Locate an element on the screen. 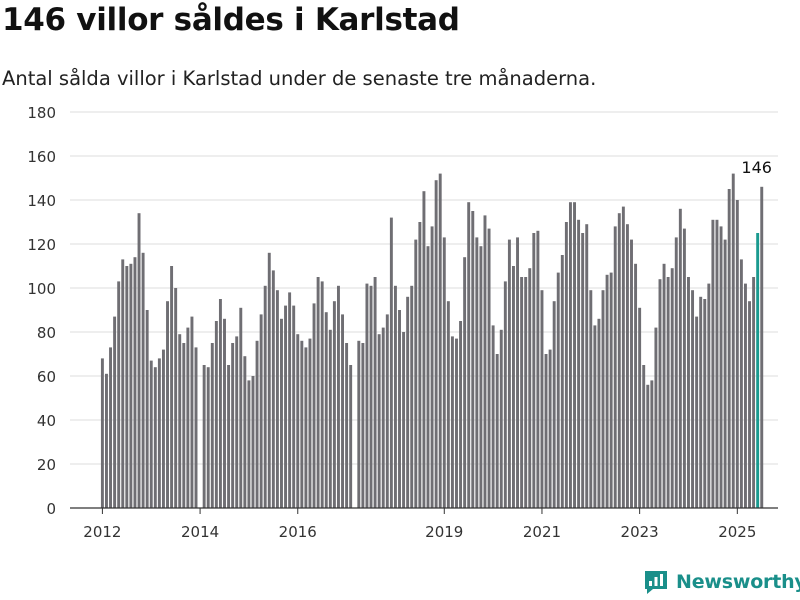 Image resolution: width=800 pixels, height=600 pixels. brand-logo: Newsworthy is located at coordinates (722, 582).